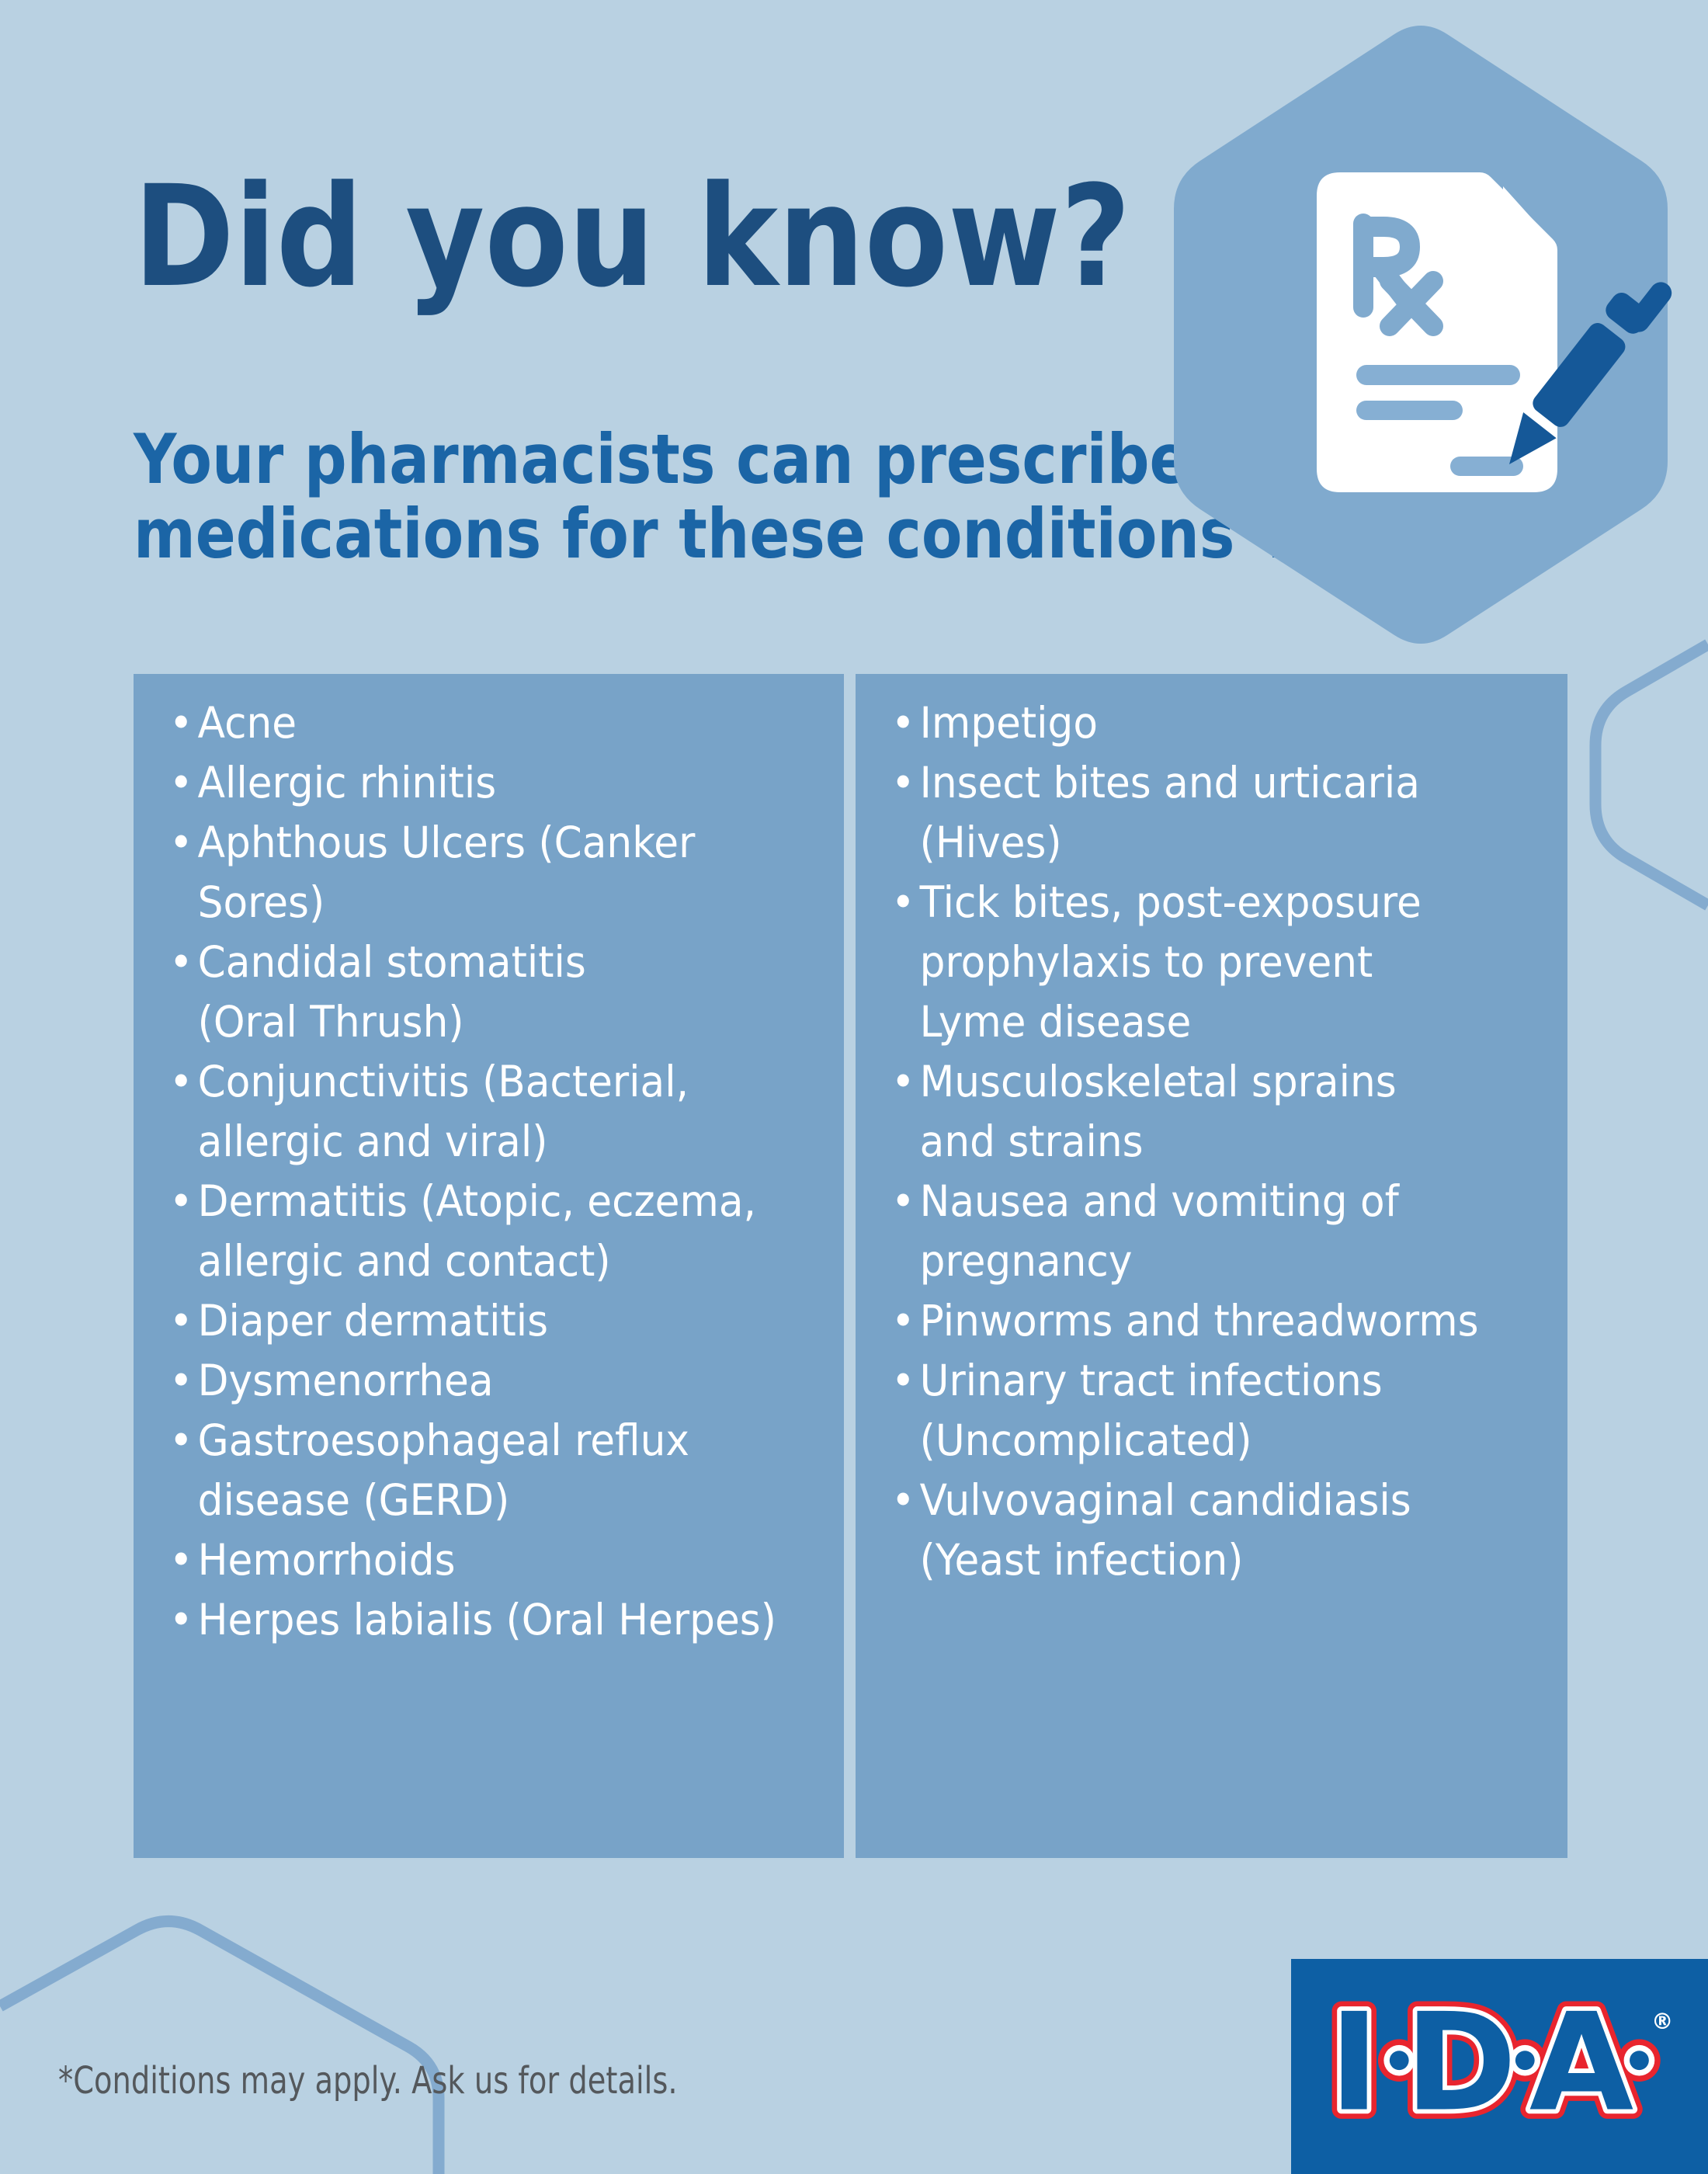 Image resolution: width=1708 pixels, height=2174 pixels. Describe the element at coordinates (498, 1471) in the screenshot. I see `condition-item: Gastroesophageal reflux disease (GERD)` at that location.